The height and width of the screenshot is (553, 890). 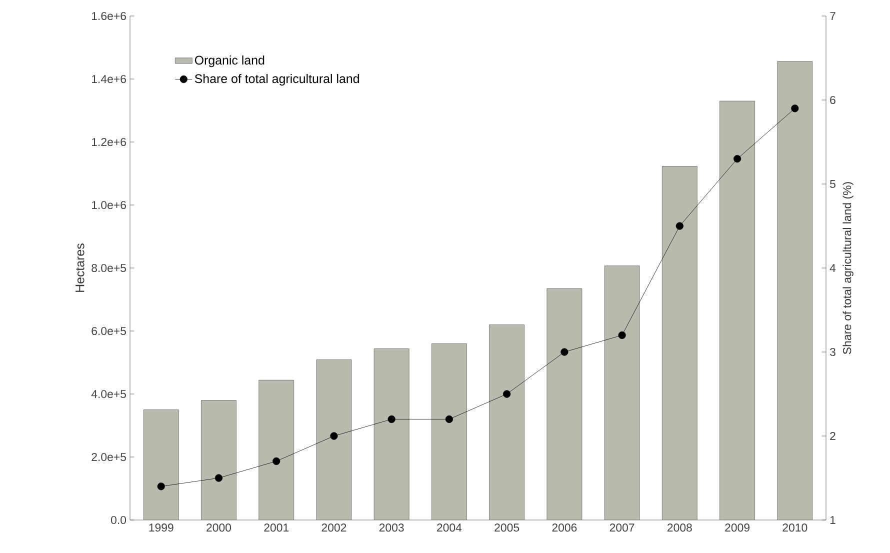 I want to click on y2-tick-label: 7, so click(x=833, y=16).